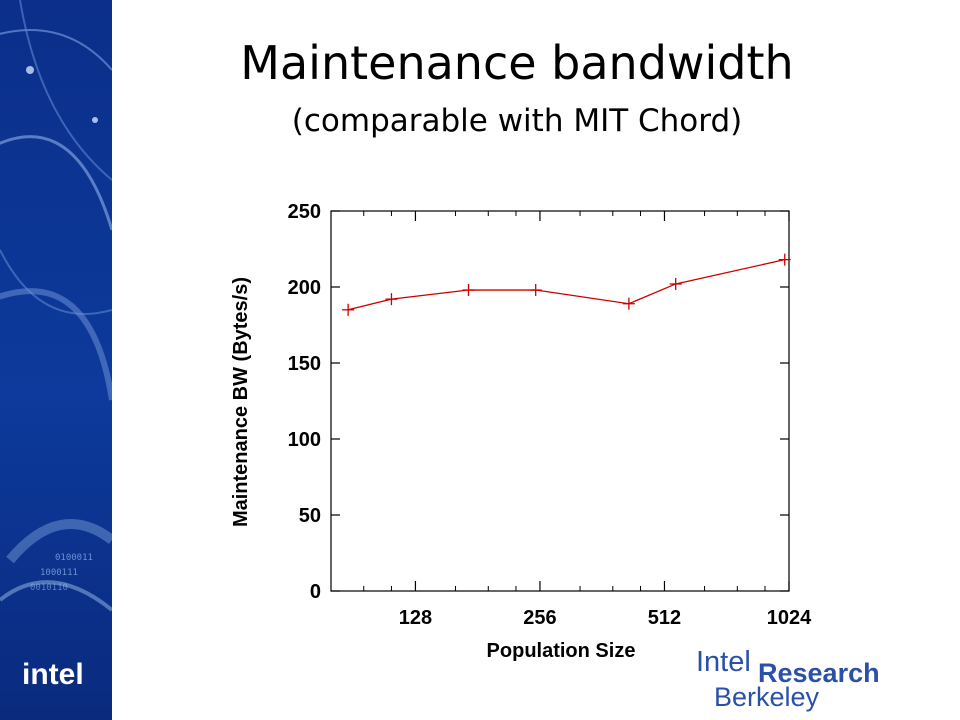 This screenshot has height=720, width=960. Describe the element at coordinates (789, 618) in the screenshot. I see `x-tick-label: 1024` at that location.